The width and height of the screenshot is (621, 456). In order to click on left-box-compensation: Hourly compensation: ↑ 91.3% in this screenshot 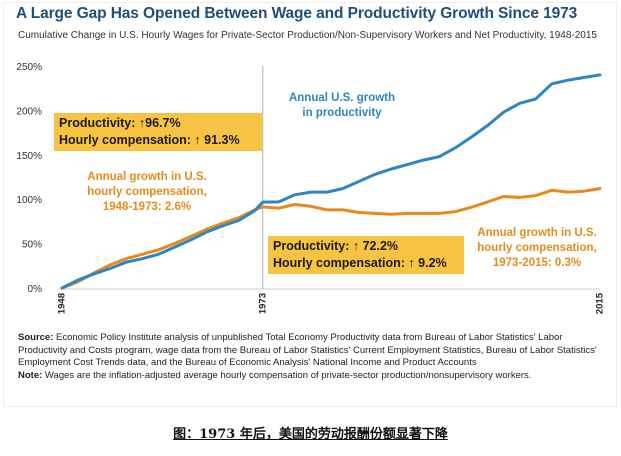, I will do `click(149, 140)`.